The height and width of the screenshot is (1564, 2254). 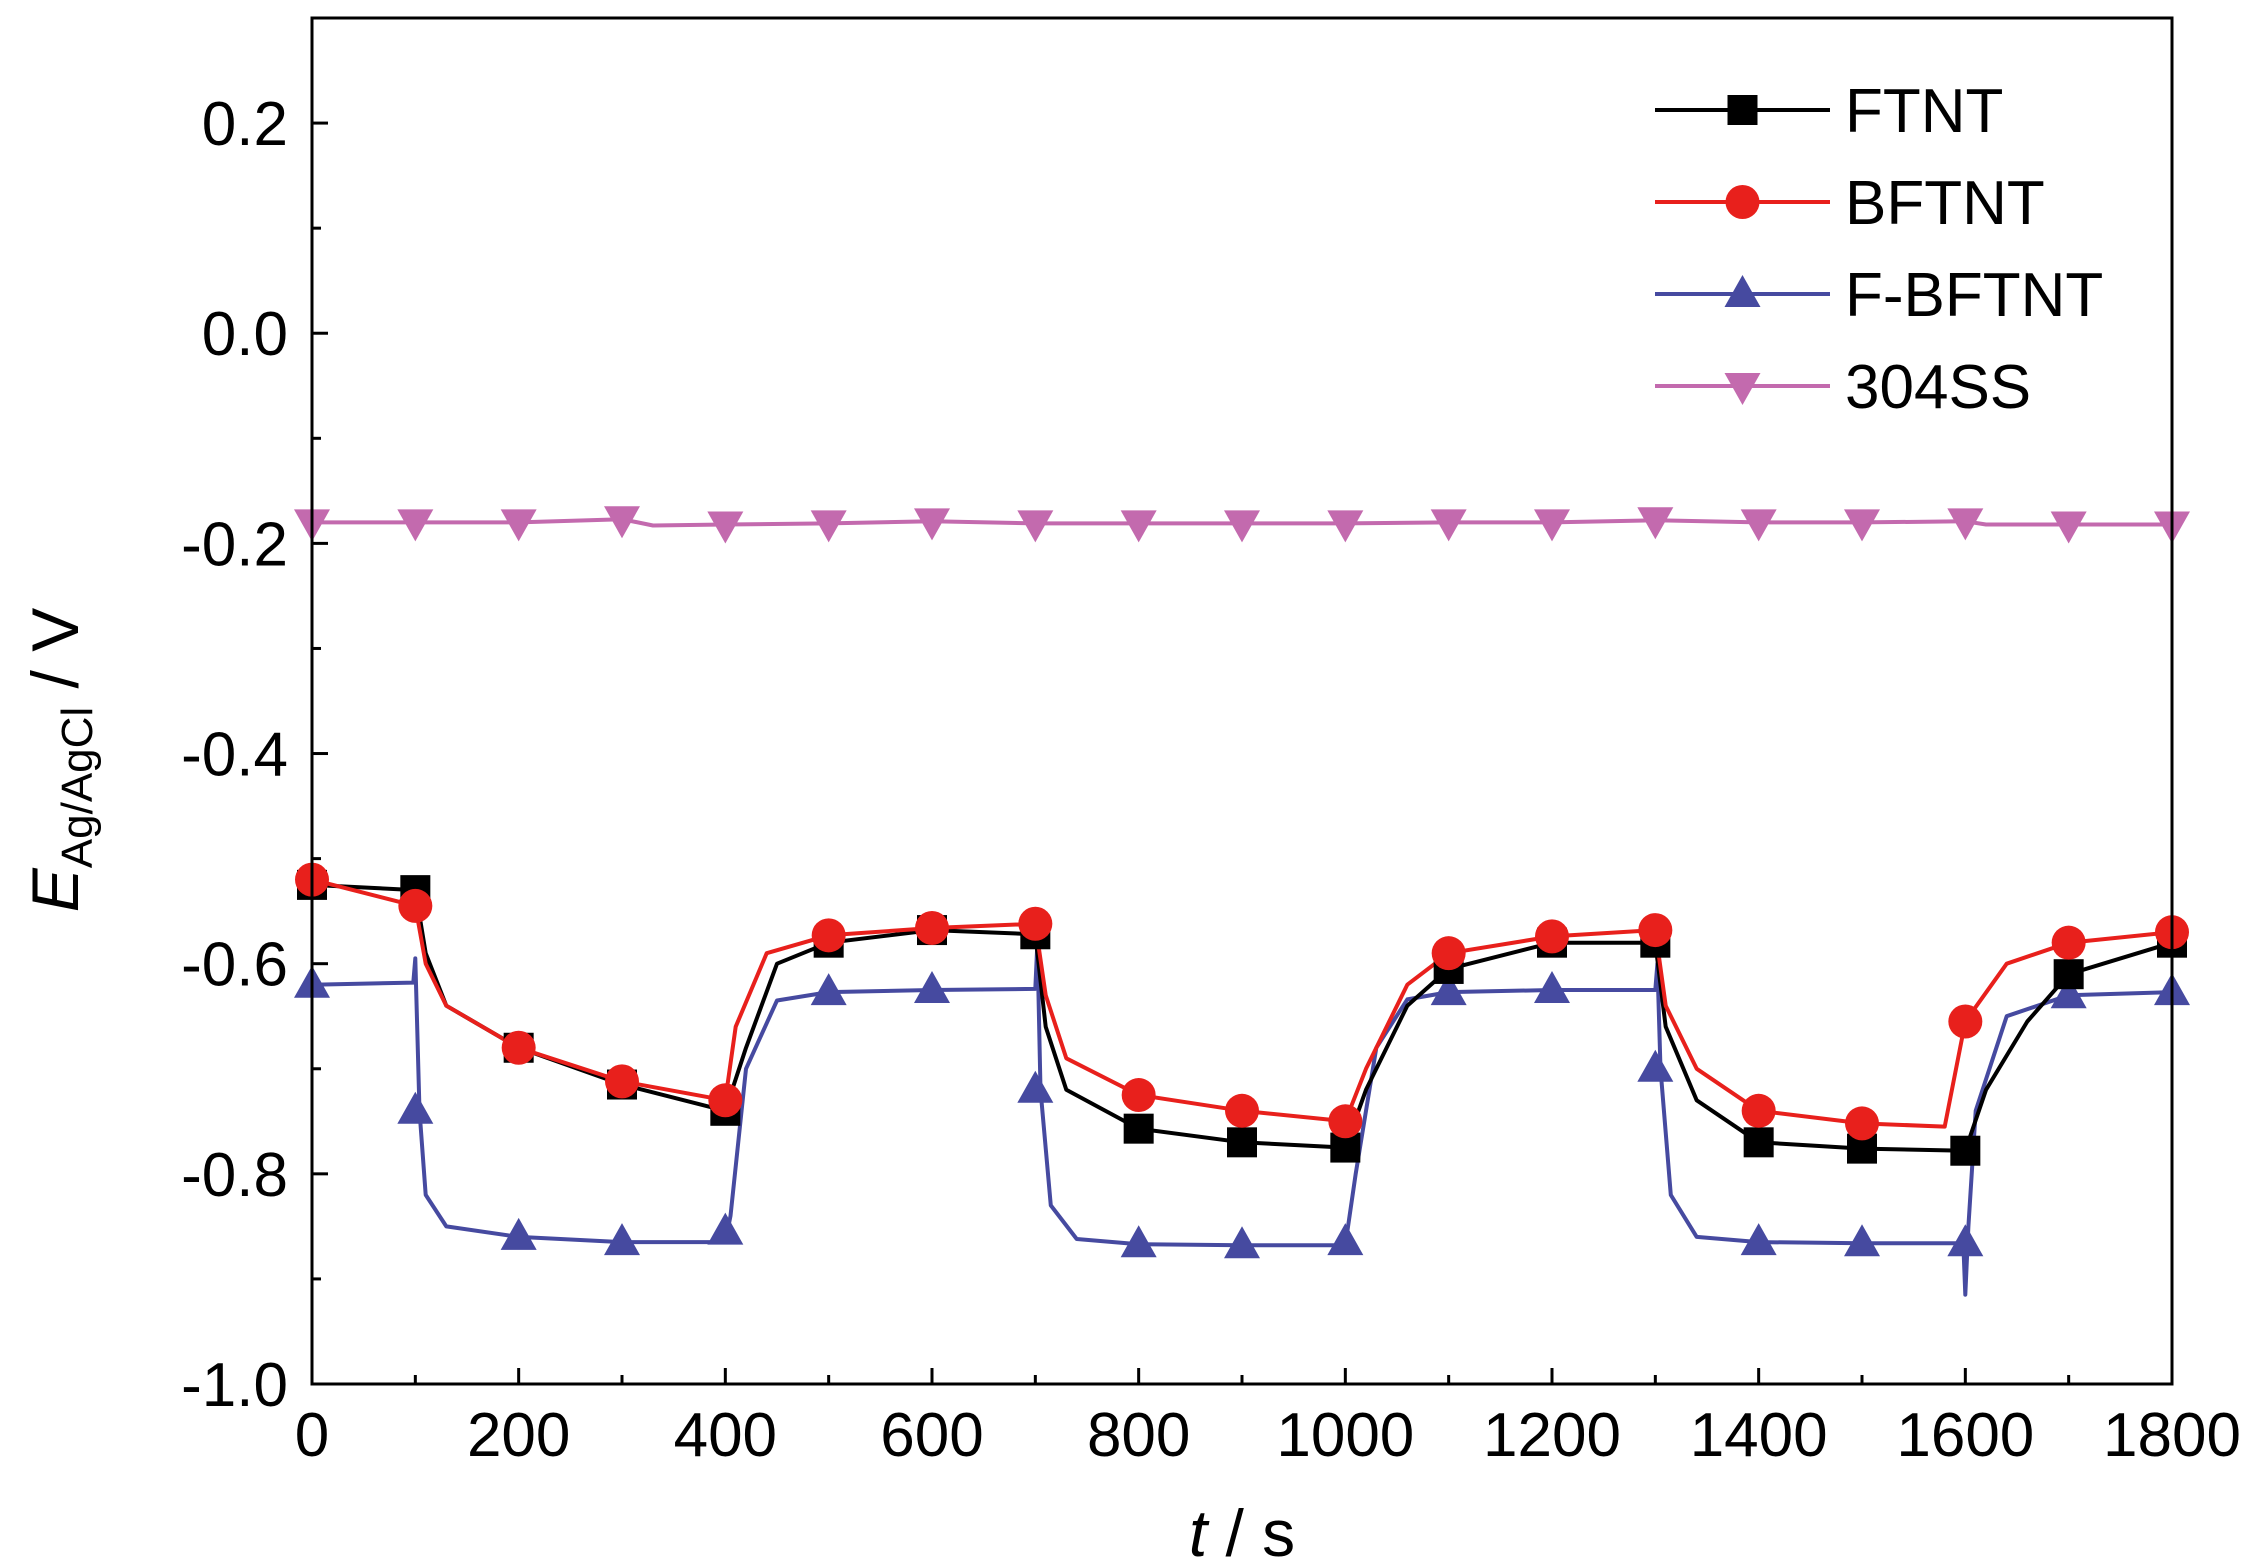 What do you see at coordinates (725, 1435) in the screenshot?
I see `x-tick-label: 400` at bounding box center [725, 1435].